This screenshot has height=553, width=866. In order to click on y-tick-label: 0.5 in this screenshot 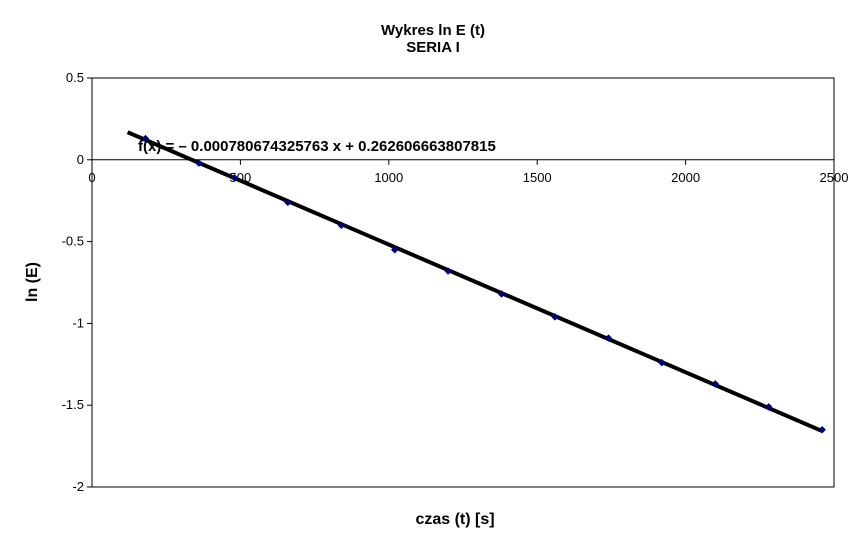, I will do `click(75, 77)`.